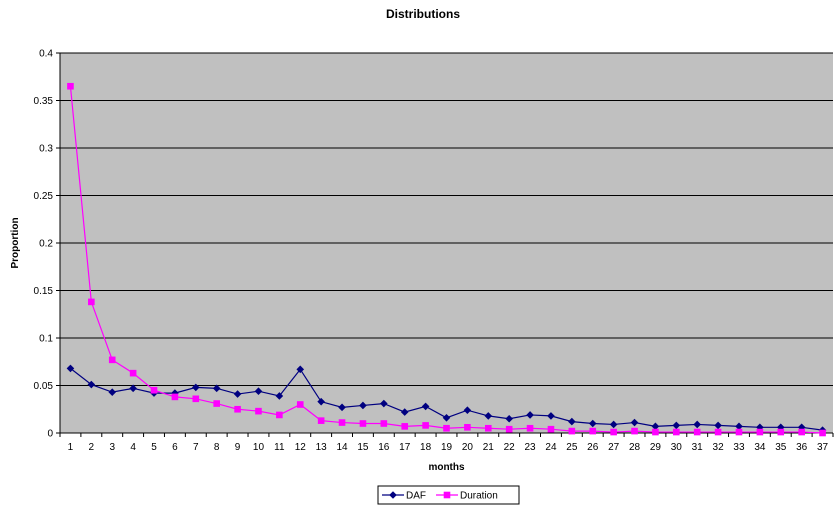 The height and width of the screenshot is (508, 836). Describe the element at coordinates (698, 447) in the screenshot. I see `x-tick-label: 31` at that location.